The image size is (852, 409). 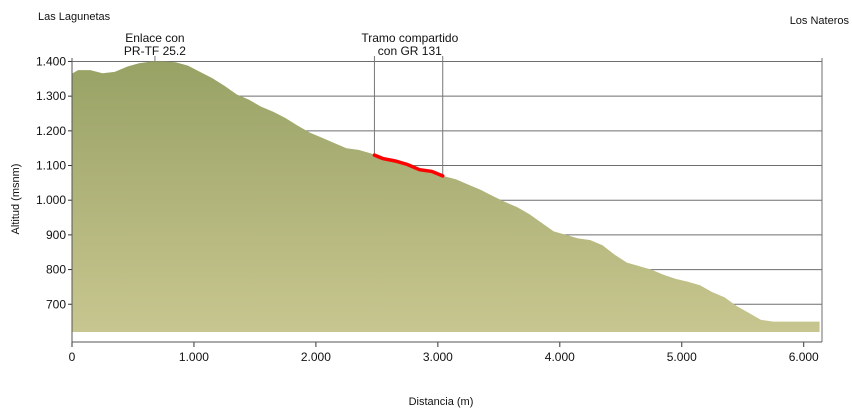 I want to click on annotation-label-line: con GR 131, so click(x=410, y=51).